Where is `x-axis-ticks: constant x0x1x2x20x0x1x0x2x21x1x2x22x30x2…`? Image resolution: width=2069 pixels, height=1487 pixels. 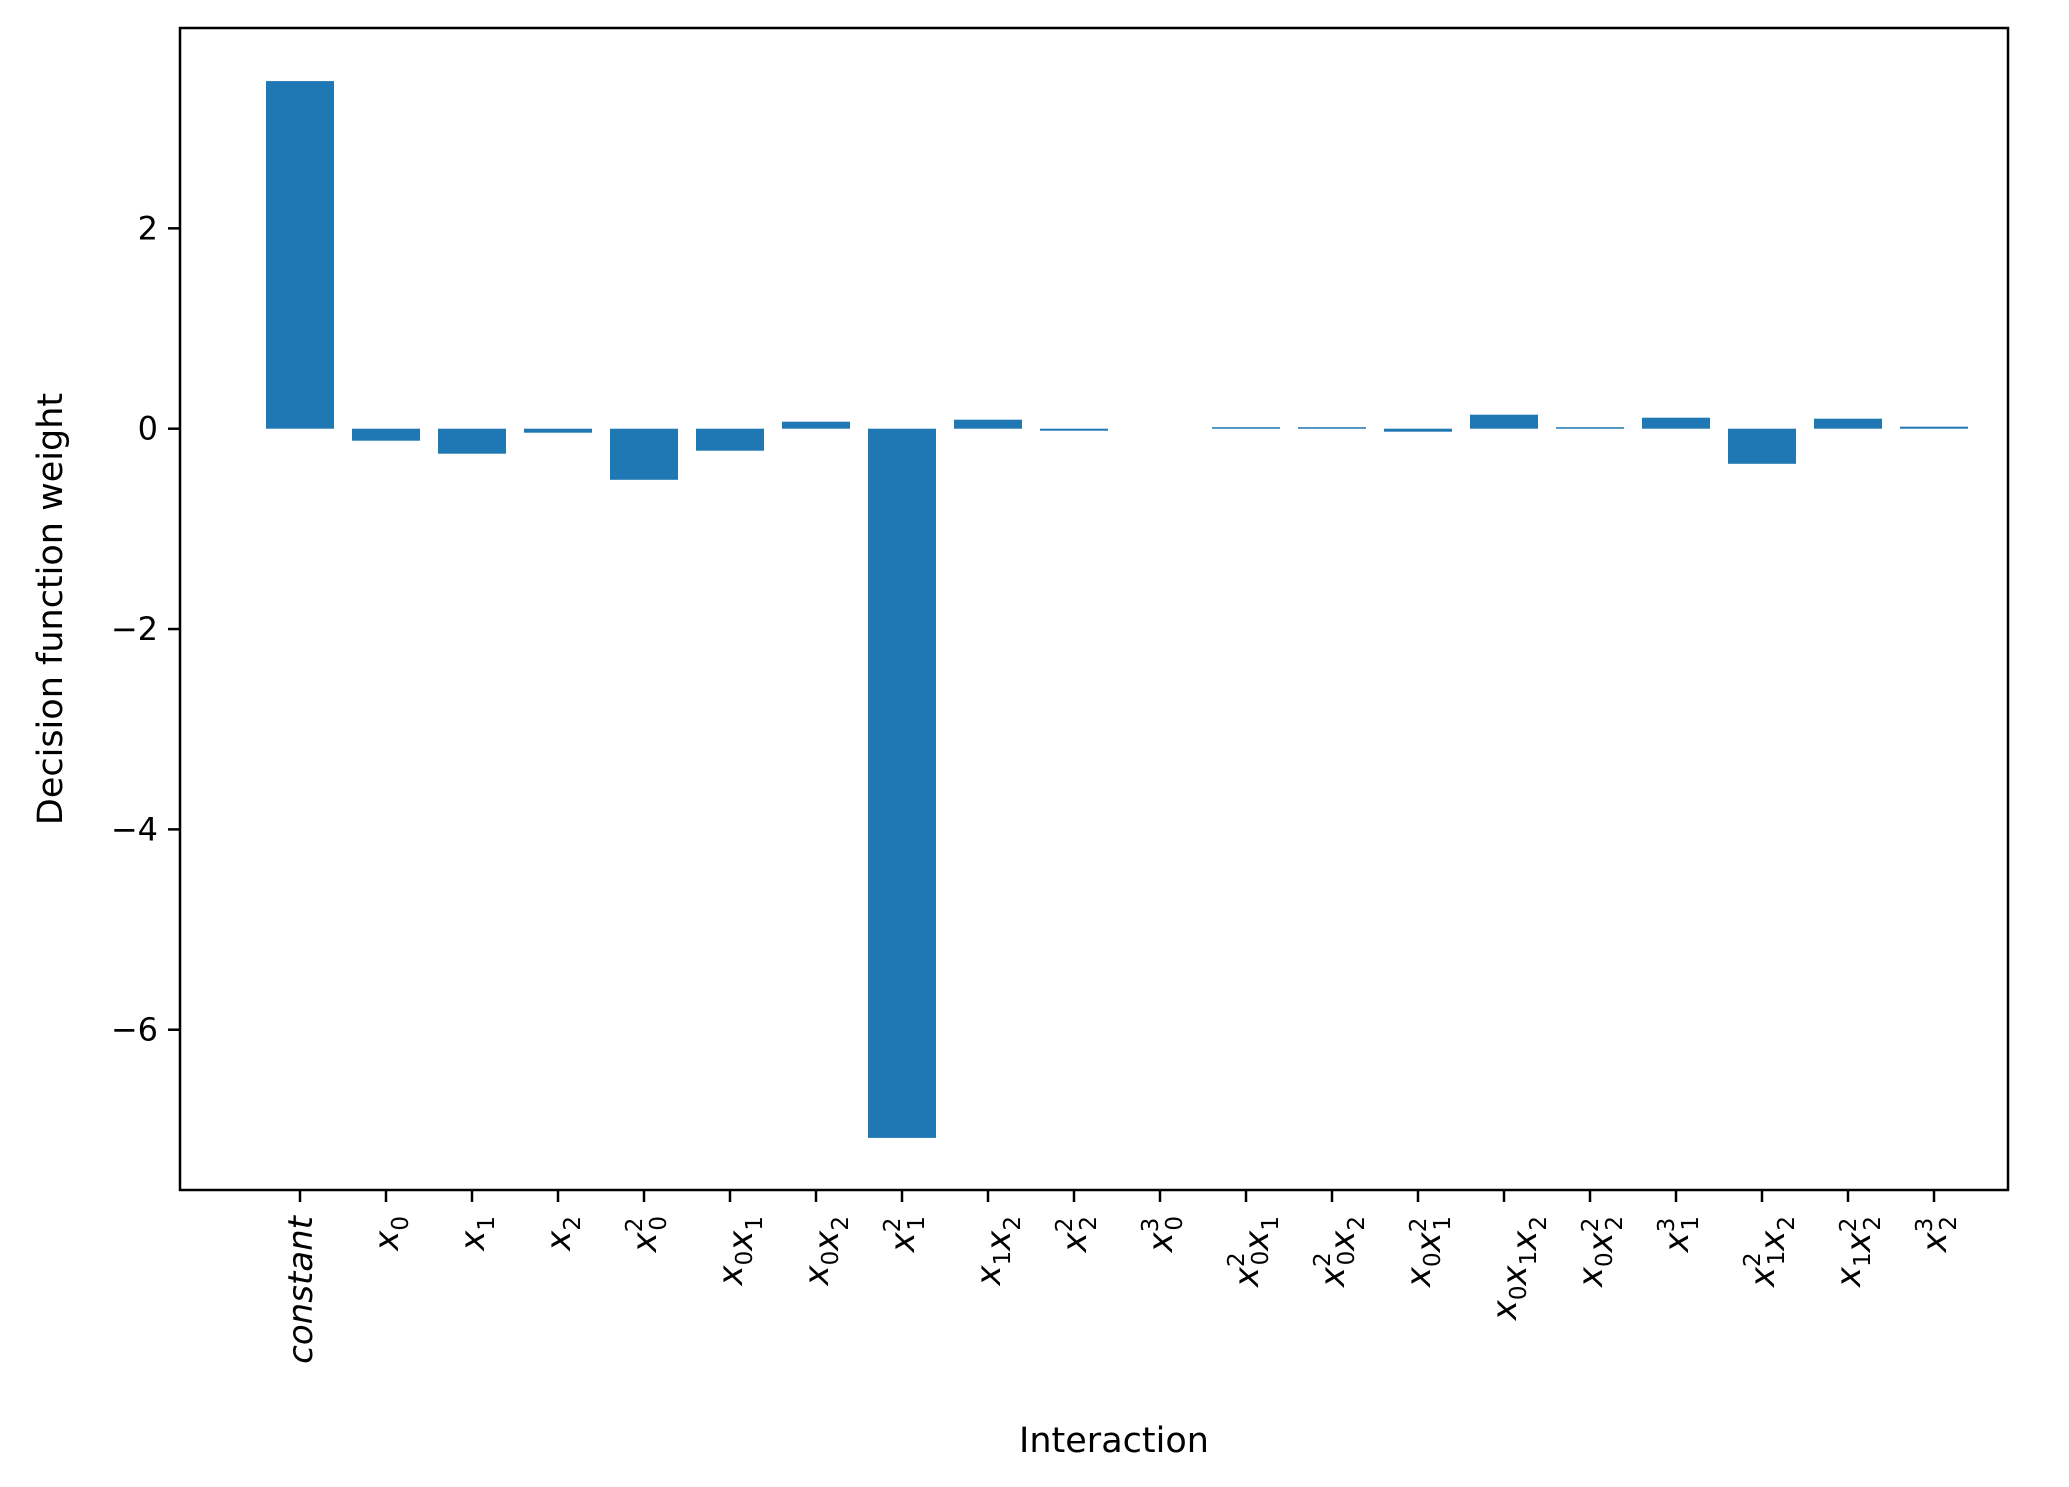 x-axis-ticks: constant x0x1x2x20x0x1x0x2x21x1x2x22x30x2… is located at coordinates (1121, 1277).